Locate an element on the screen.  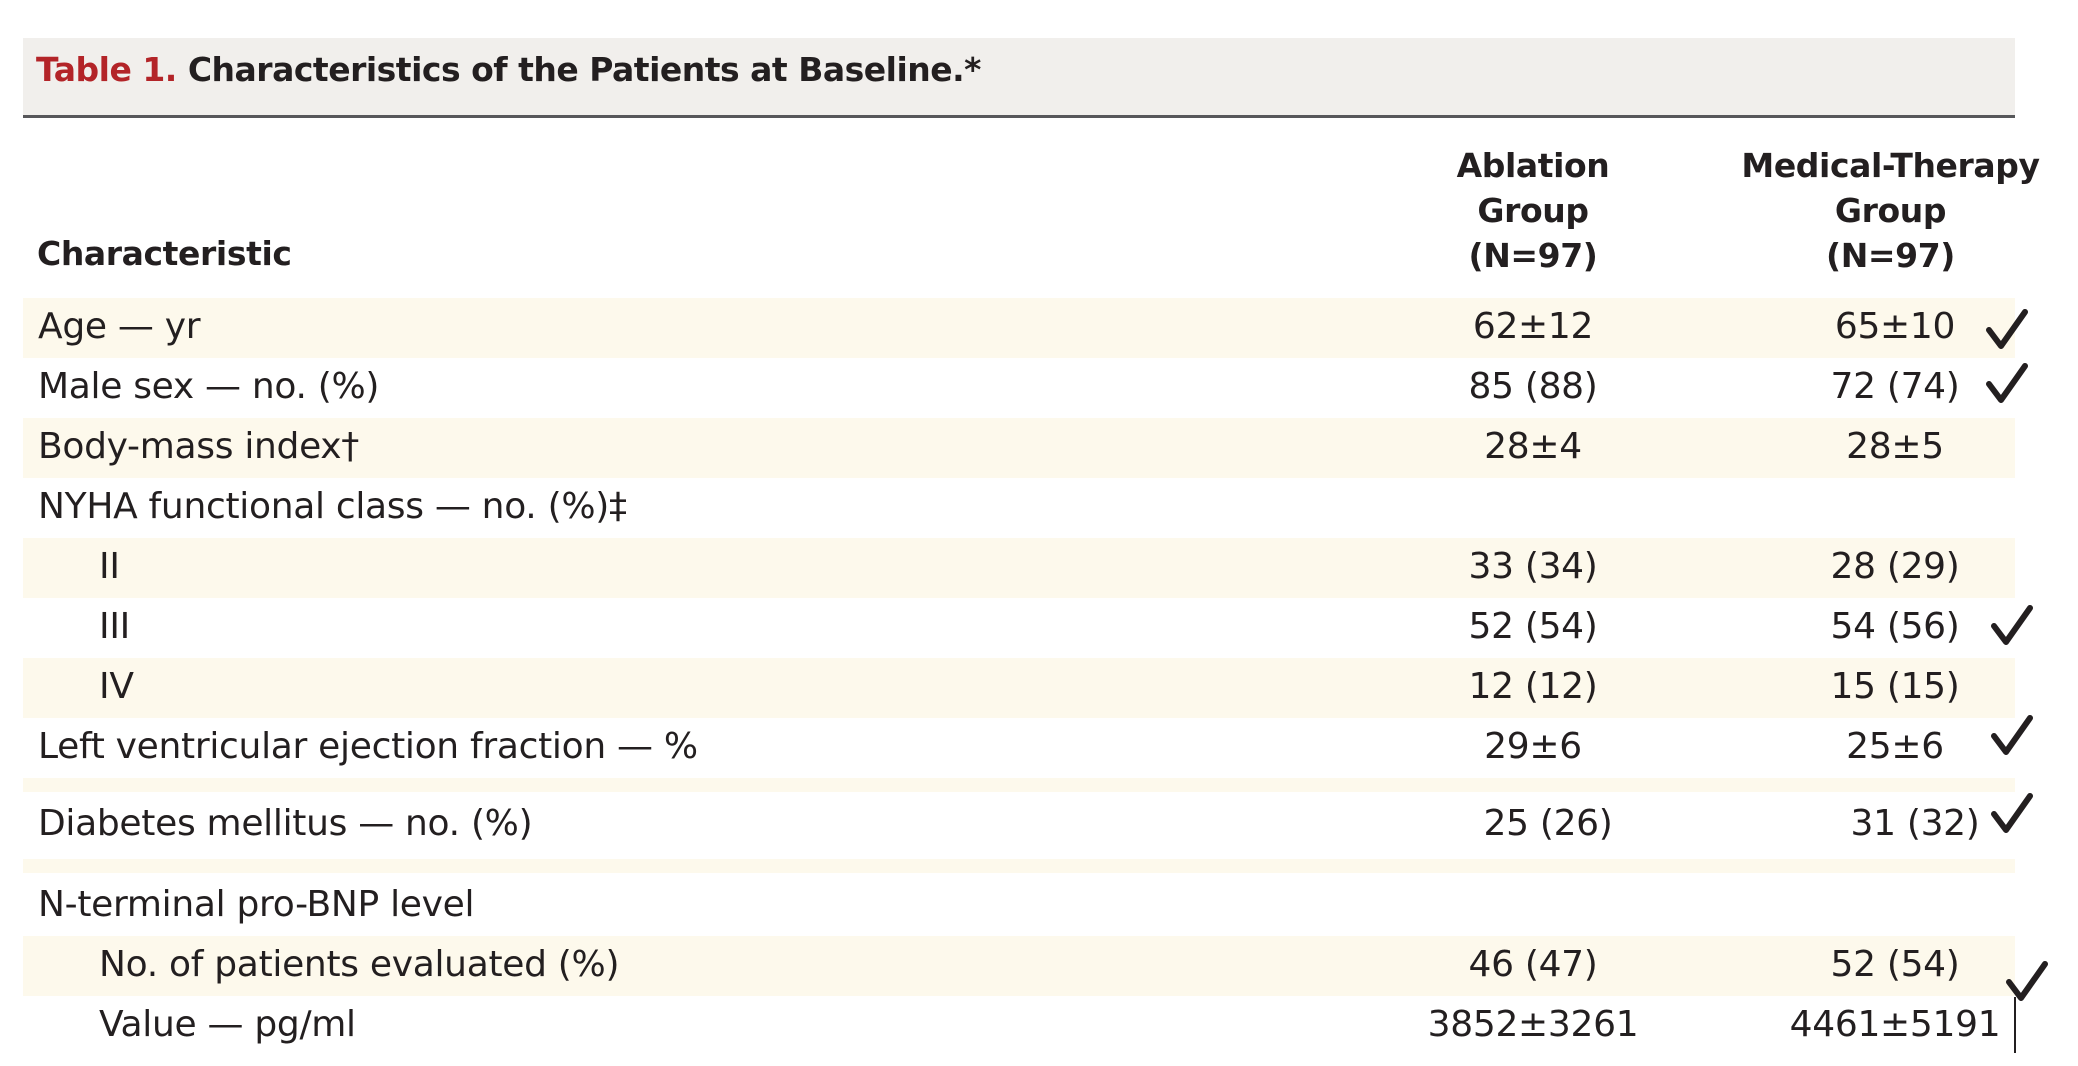
table-row: IV 12 (12) 15 (15) is located at coordinates (1019, 688).